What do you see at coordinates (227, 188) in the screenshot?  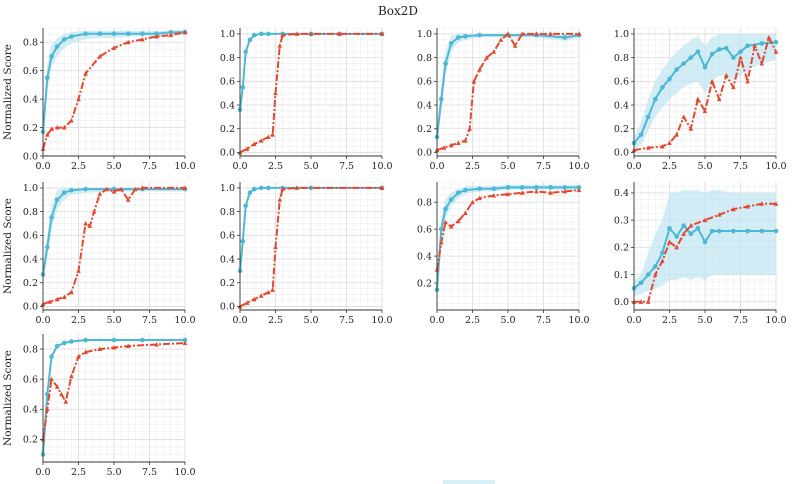 I see `y-tick-label: 1.0` at bounding box center [227, 188].